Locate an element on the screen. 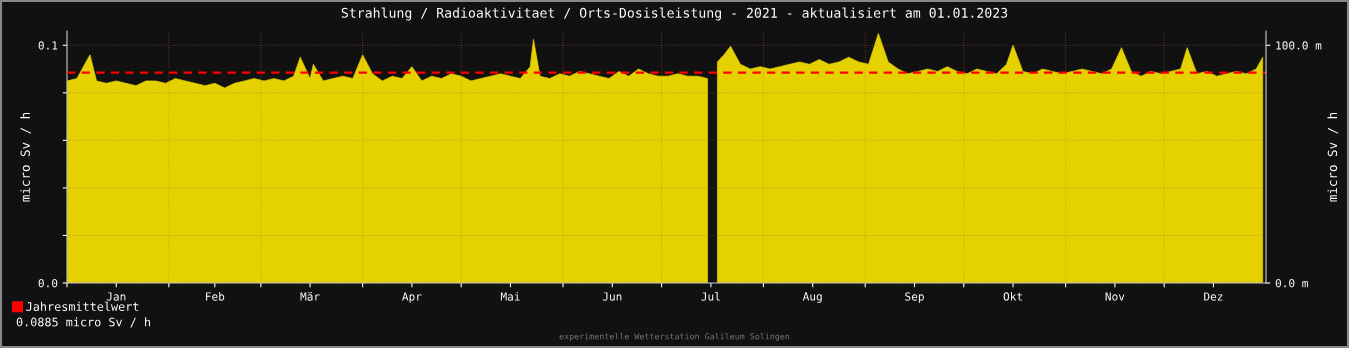 Image resolution: width=1349 pixels, height=348 pixels. chart-title: Strahlung / Radioaktivitaet / Orts-Dosisleistung - 2021 - aktualisiert am 01.01.2023 is located at coordinates (674, 14).